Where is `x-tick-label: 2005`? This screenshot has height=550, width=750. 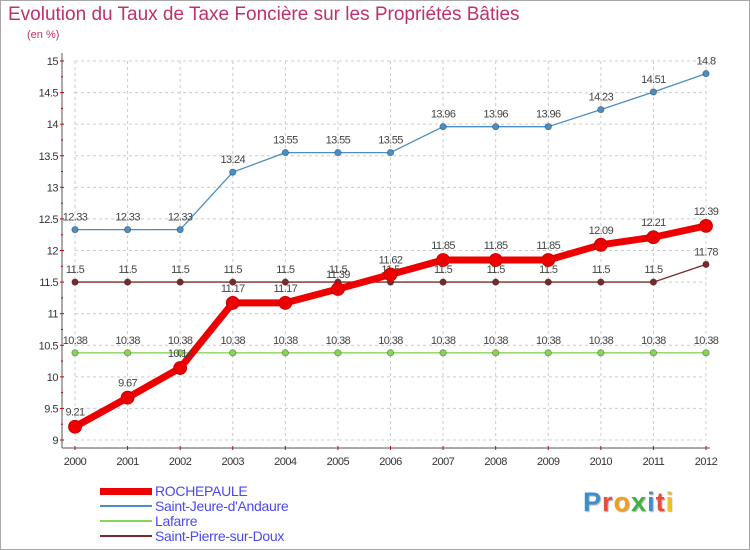
x-tick-label: 2005 is located at coordinates (338, 462).